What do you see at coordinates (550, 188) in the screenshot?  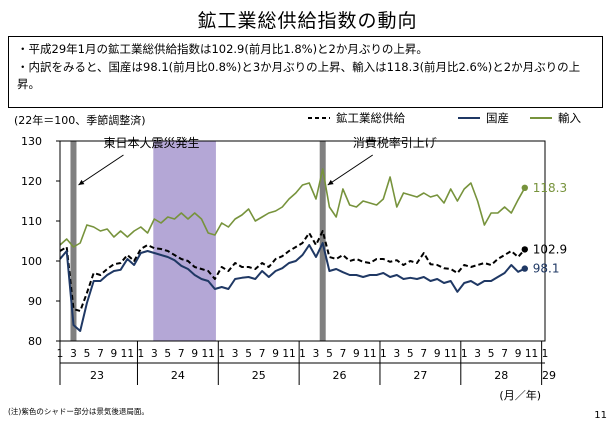 I see `end-value-label: 118.3` at bounding box center [550, 188].